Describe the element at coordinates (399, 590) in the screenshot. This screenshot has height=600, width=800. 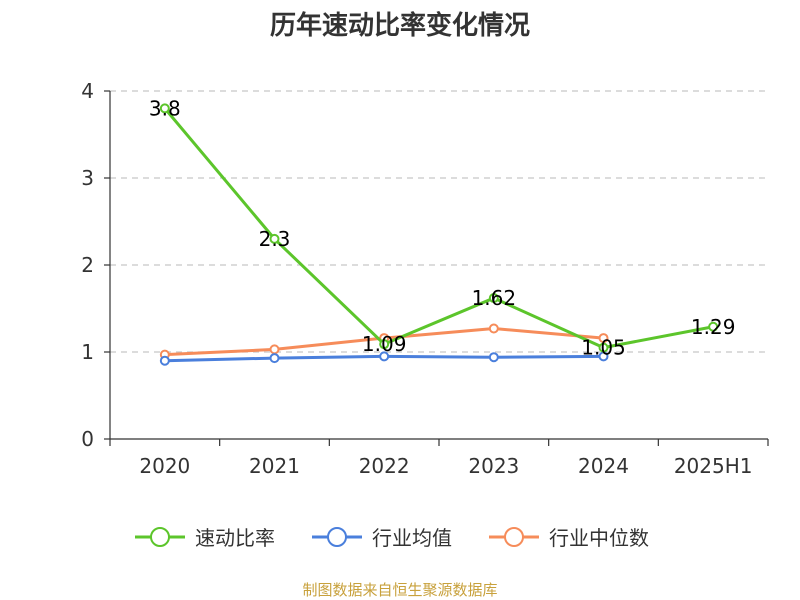
I see `source-note: 制图数据来自恒生聚源数据库` at that location.